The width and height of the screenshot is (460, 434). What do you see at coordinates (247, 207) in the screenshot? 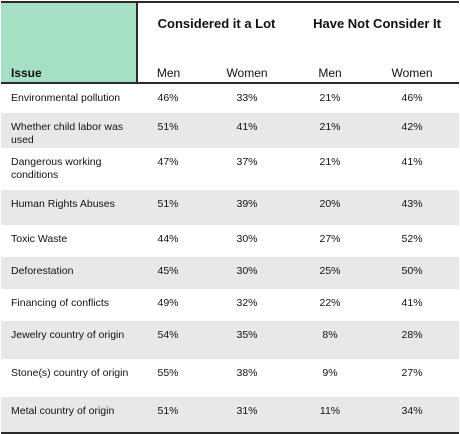
I see `value-cell: 39%` at bounding box center [247, 207].